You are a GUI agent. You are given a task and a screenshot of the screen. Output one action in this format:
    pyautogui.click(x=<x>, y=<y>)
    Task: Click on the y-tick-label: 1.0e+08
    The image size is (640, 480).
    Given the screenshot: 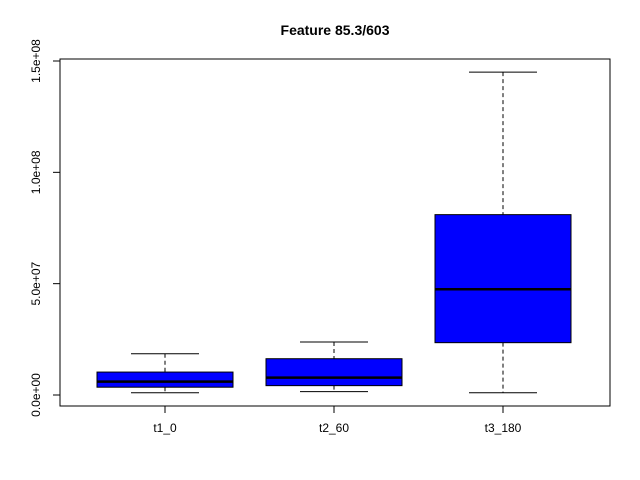 What is the action you would take?
    pyautogui.click(x=36, y=172)
    